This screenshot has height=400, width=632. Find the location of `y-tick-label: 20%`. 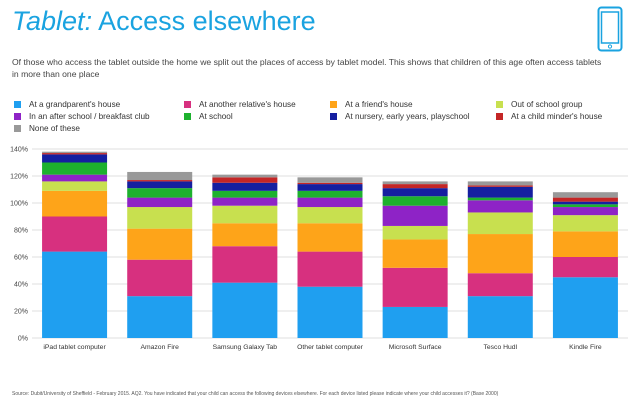

y-tick-label: 20% is located at coordinates (21, 312).